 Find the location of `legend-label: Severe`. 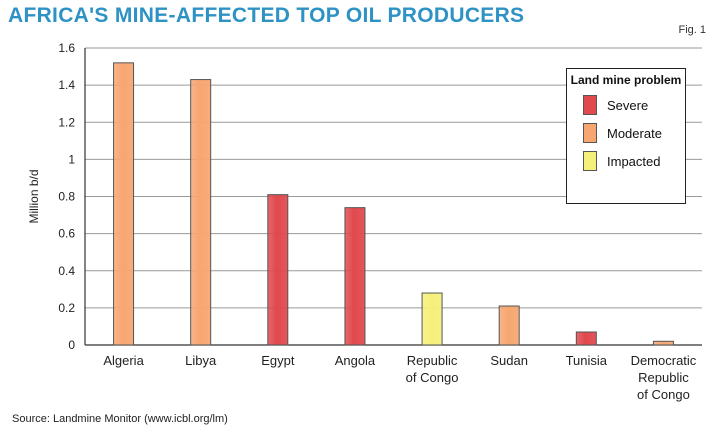

legend-label: Severe is located at coordinates (628, 105).